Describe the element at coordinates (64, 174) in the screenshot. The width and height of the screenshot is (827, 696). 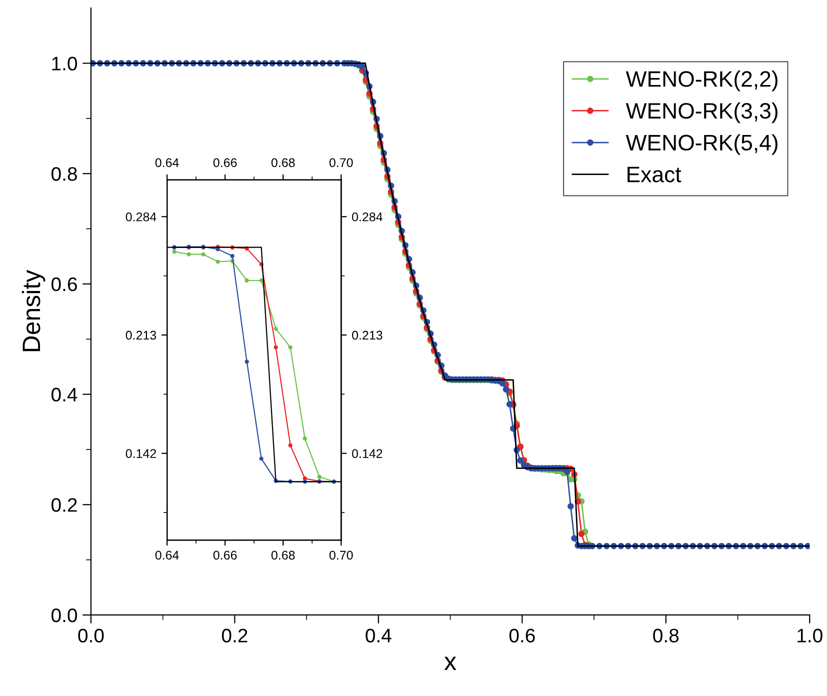
I see `y-tick-label: 0.8` at that location.